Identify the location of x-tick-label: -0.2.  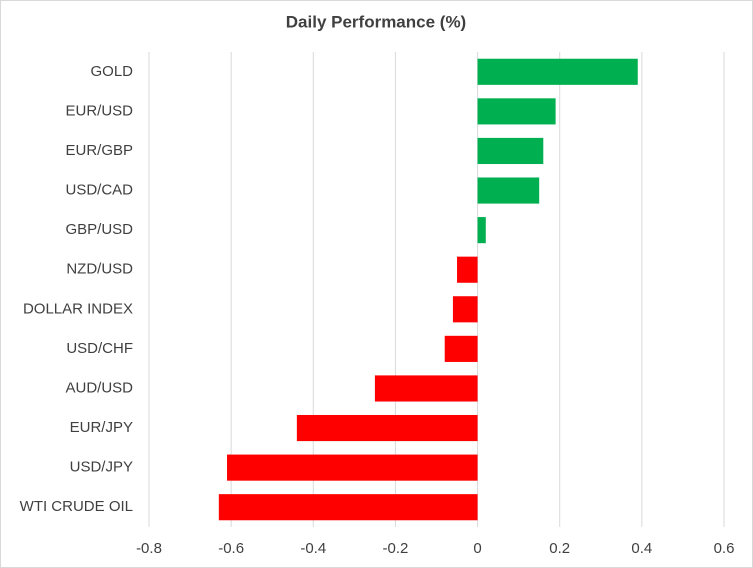
(395, 548).